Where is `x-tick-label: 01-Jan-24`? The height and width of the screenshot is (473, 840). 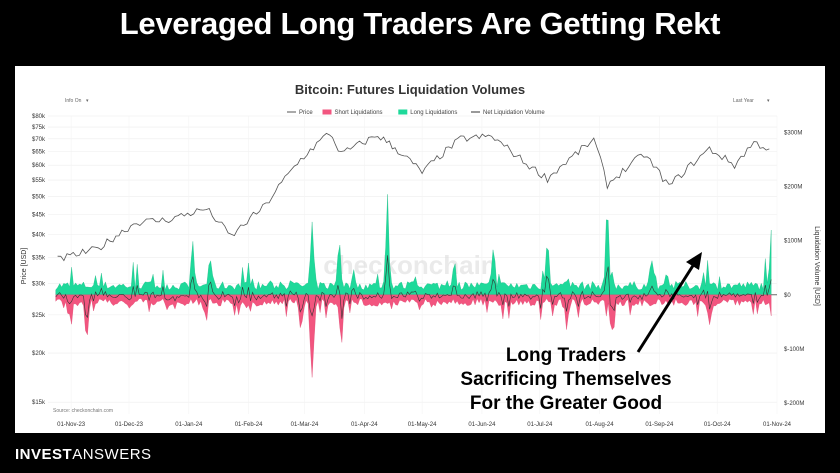 x-tick-label: 01-Jan-24 is located at coordinates (189, 425).